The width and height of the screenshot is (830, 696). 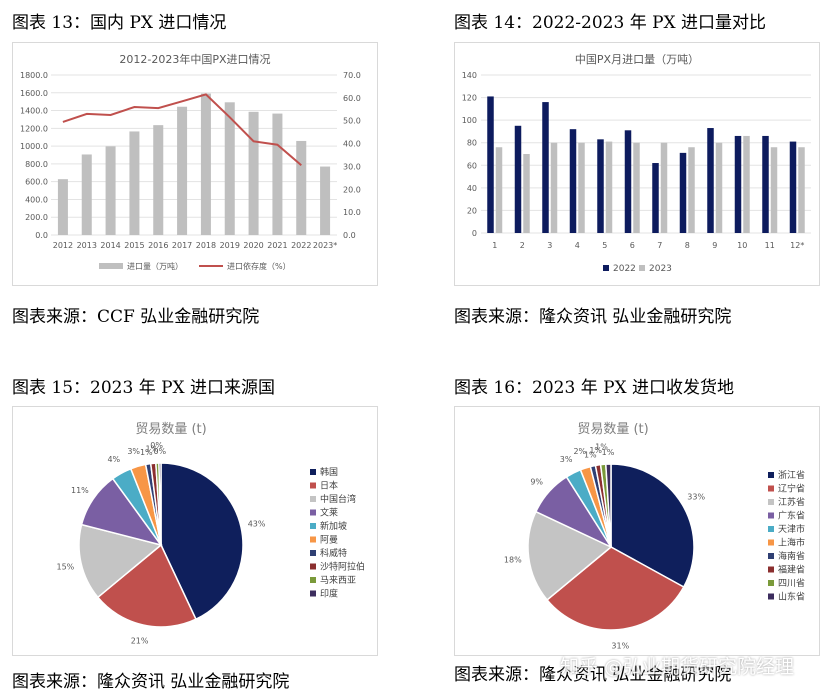 I want to click on legend-label: 沙特阿拉伯, so click(x=342, y=567).